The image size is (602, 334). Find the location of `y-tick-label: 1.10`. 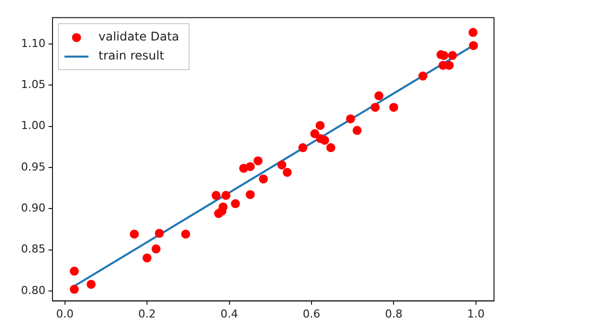

y-tick-label: 1.10 is located at coordinates (33, 43).